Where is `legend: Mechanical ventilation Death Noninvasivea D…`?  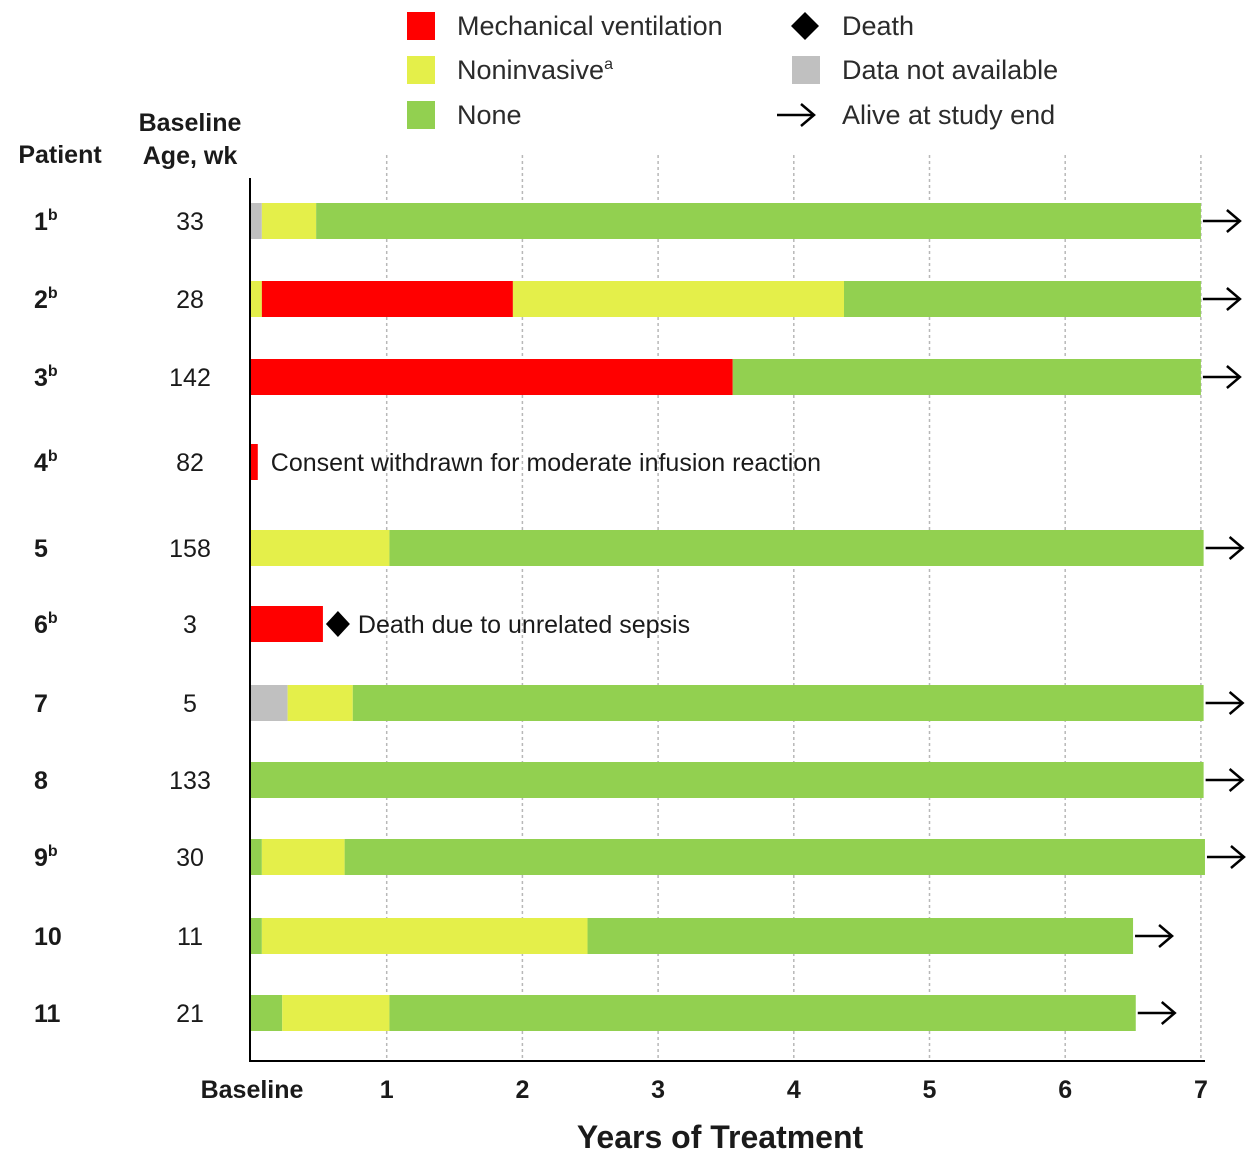 legend: Mechanical ventilation Death Noninvasivea D… is located at coordinates (732, 70).